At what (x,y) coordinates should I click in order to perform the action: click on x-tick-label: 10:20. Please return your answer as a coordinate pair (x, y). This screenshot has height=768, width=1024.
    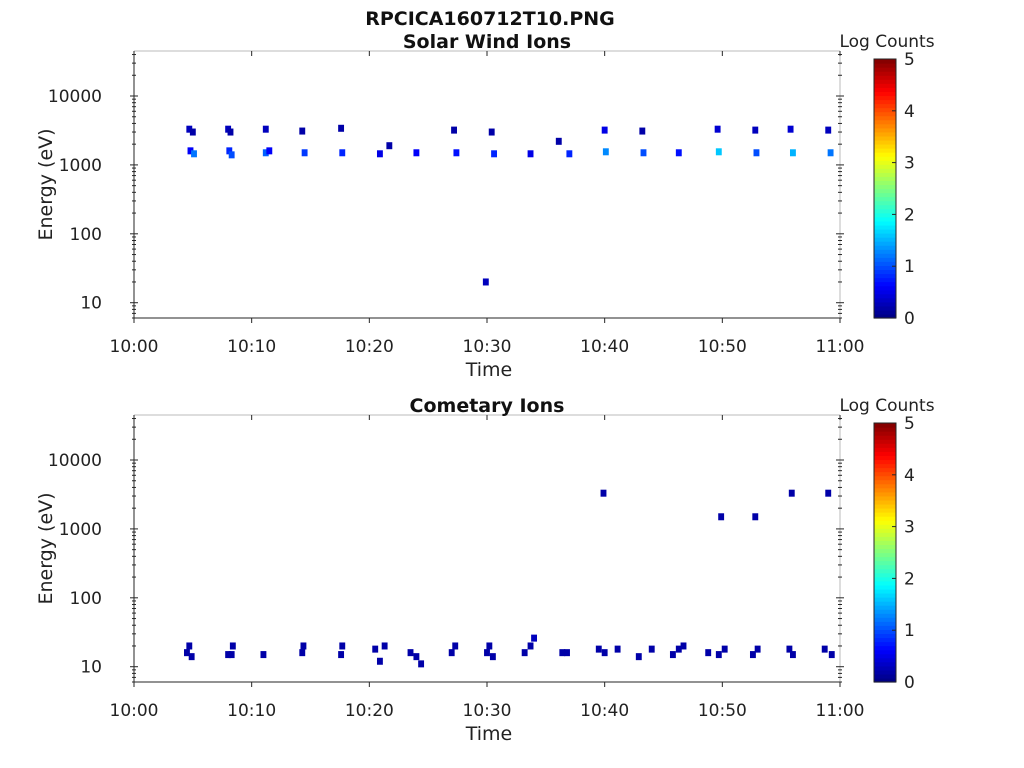
    Looking at the image, I should click on (369, 711).